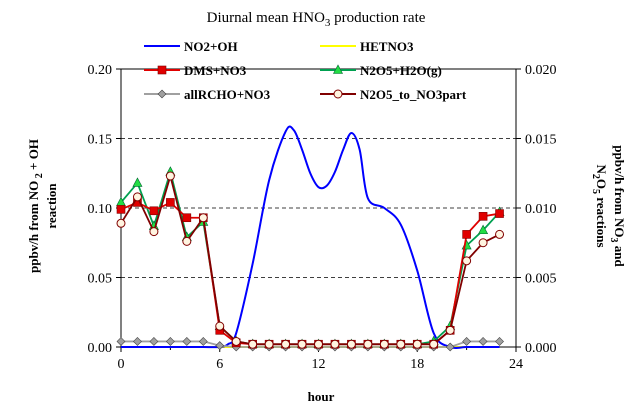  What do you see at coordinates (541, 70) in the screenshot?
I see `y-right-tick-label: 0.020` at bounding box center [541, 70].